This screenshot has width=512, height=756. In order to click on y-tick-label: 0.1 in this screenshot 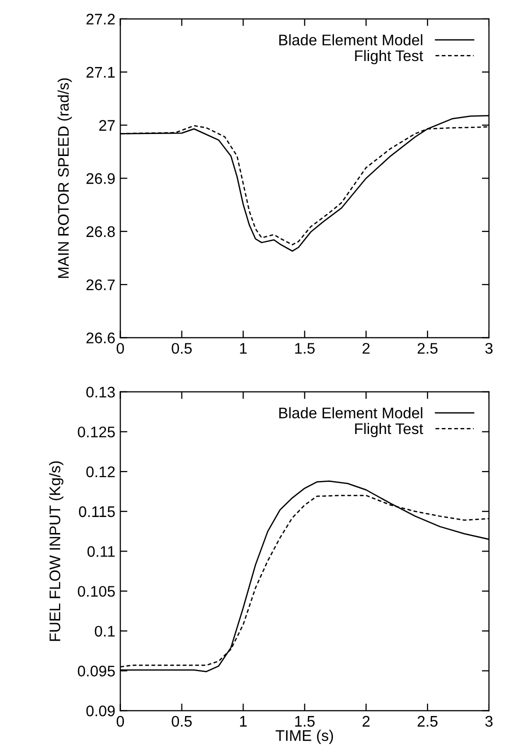, I will do `click(104, 631)`.